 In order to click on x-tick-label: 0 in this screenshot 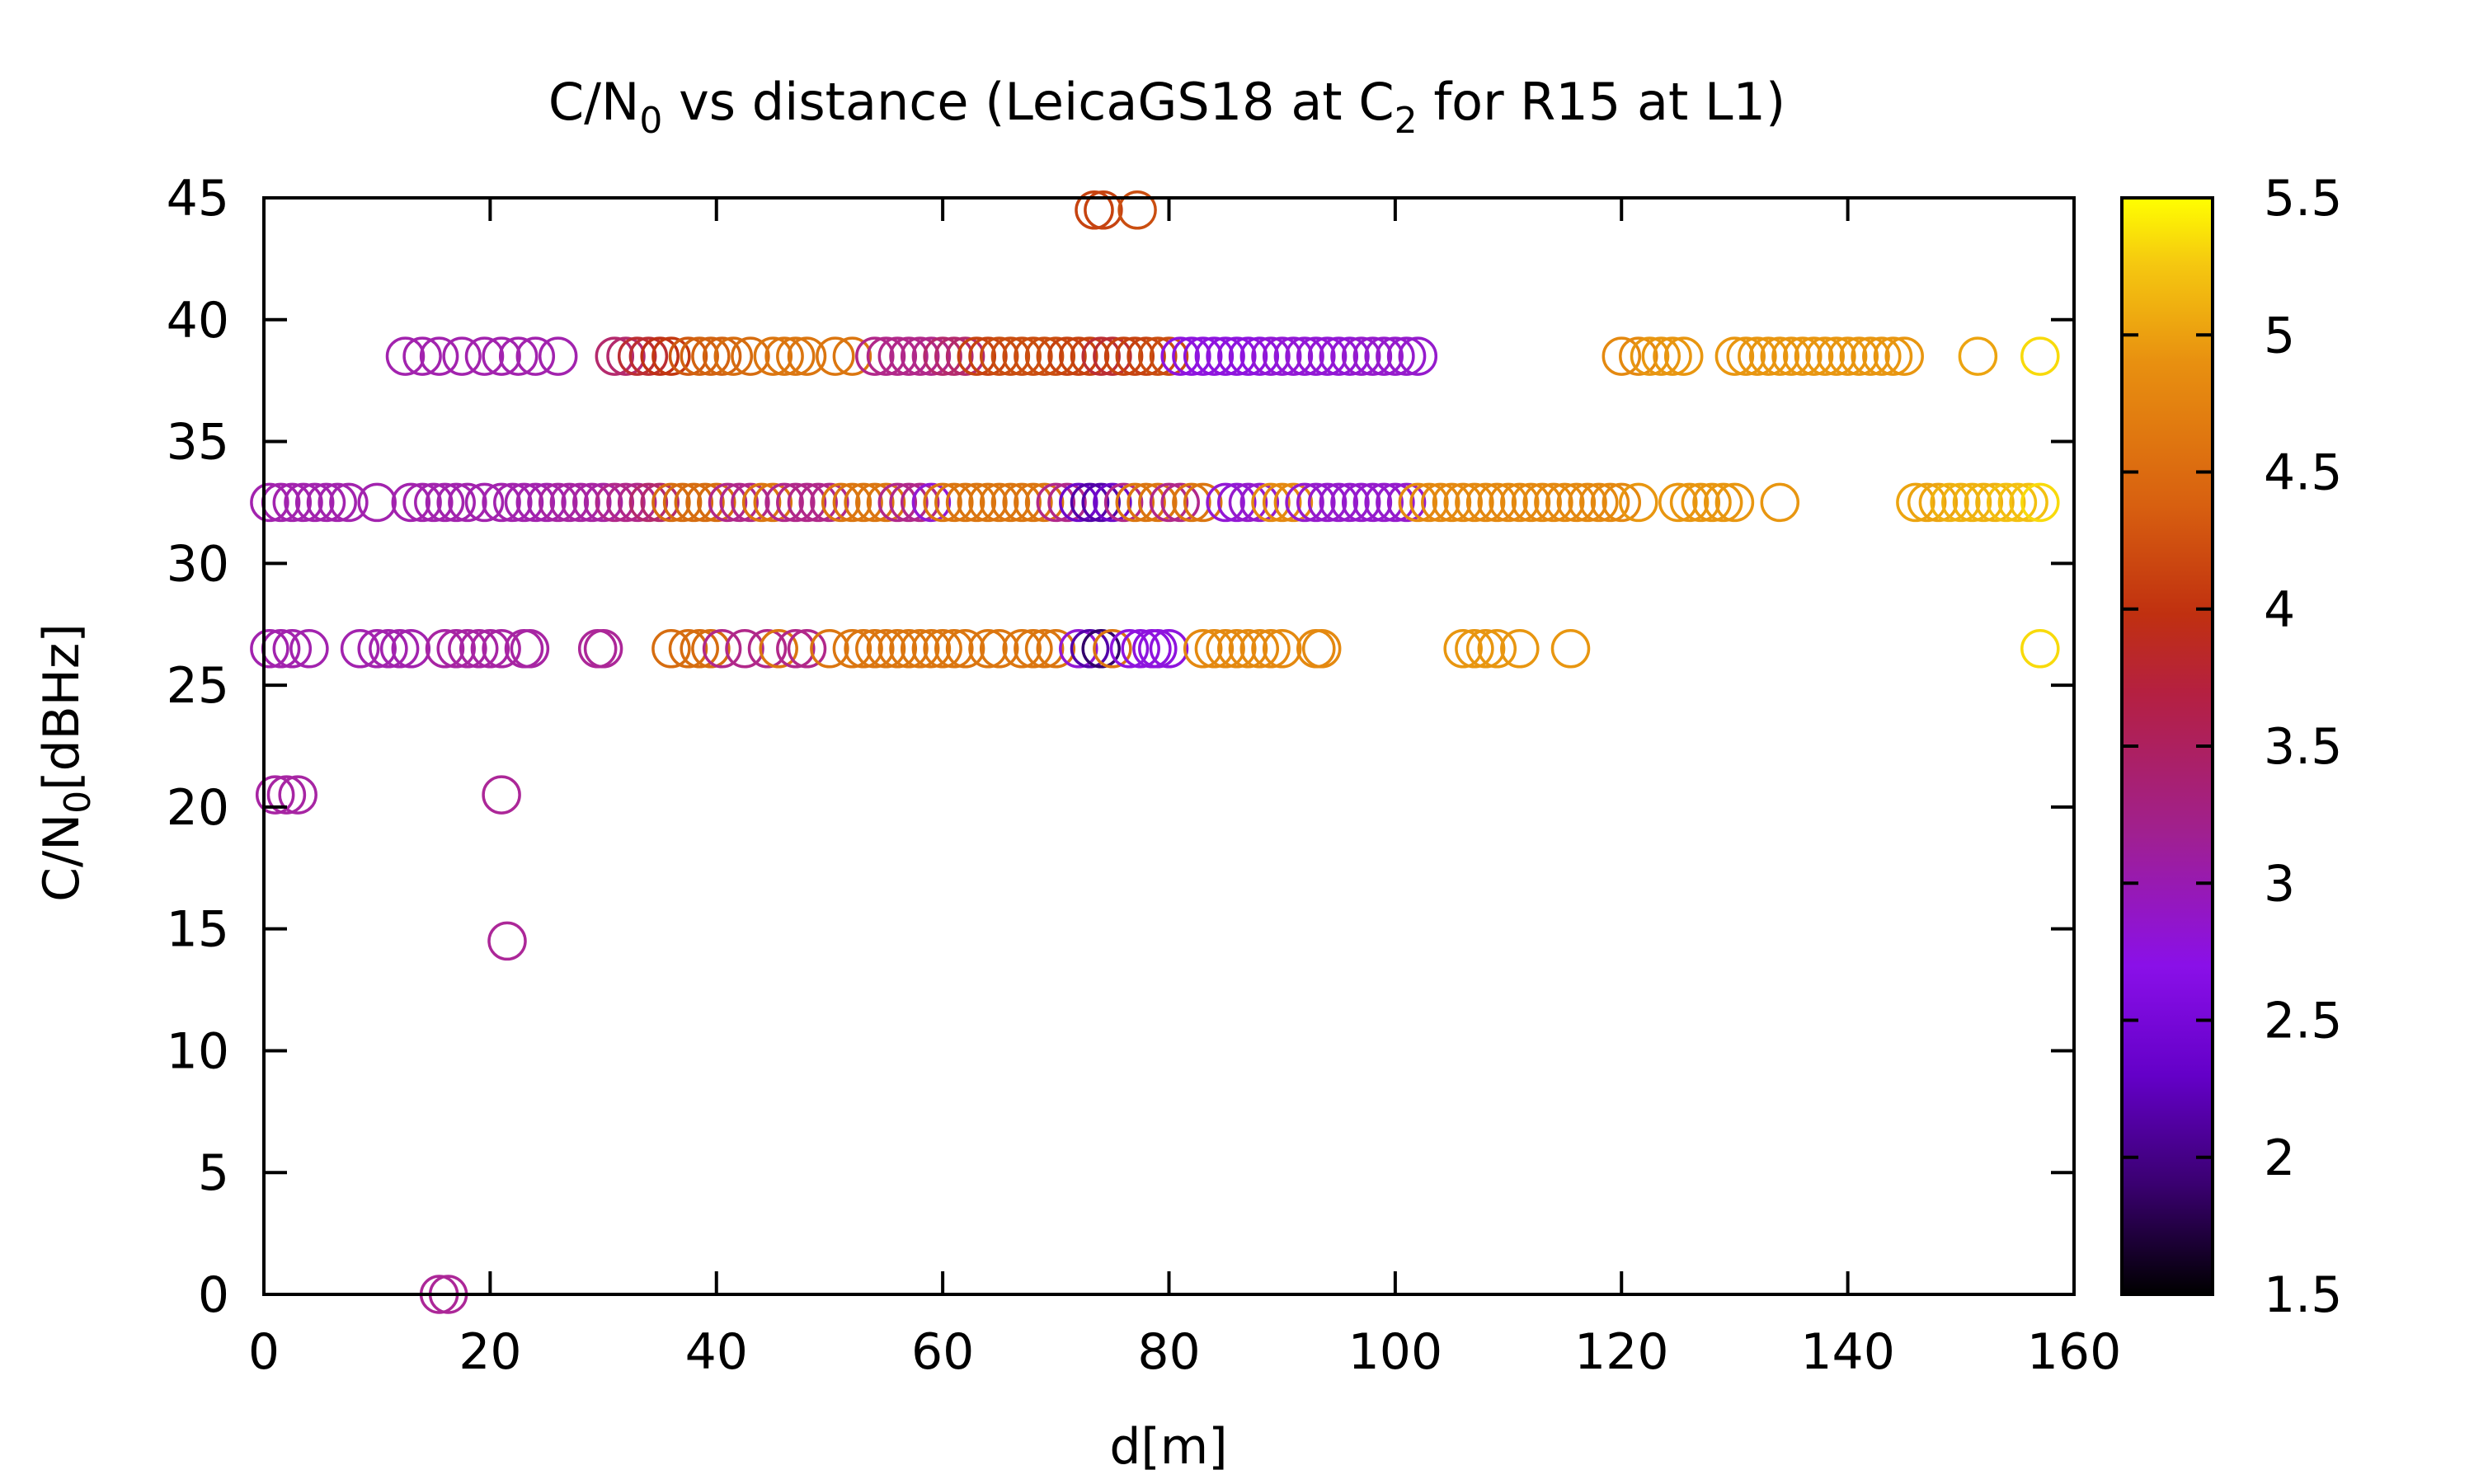, I will do `click(264, 1352)`.